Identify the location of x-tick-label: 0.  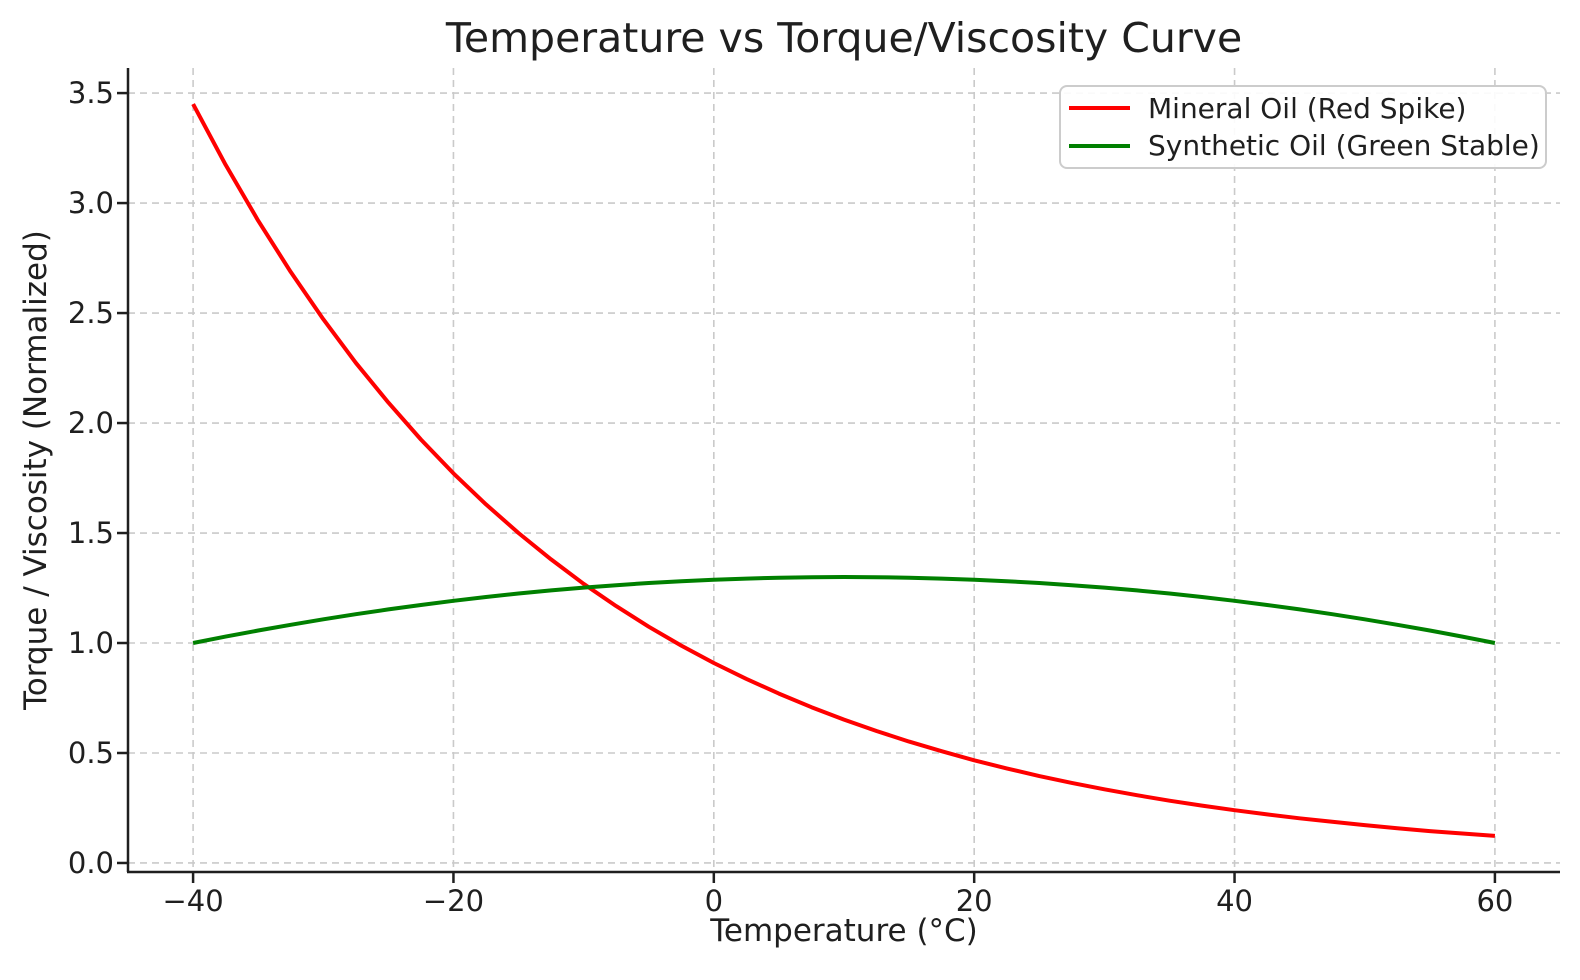
(714, 901).